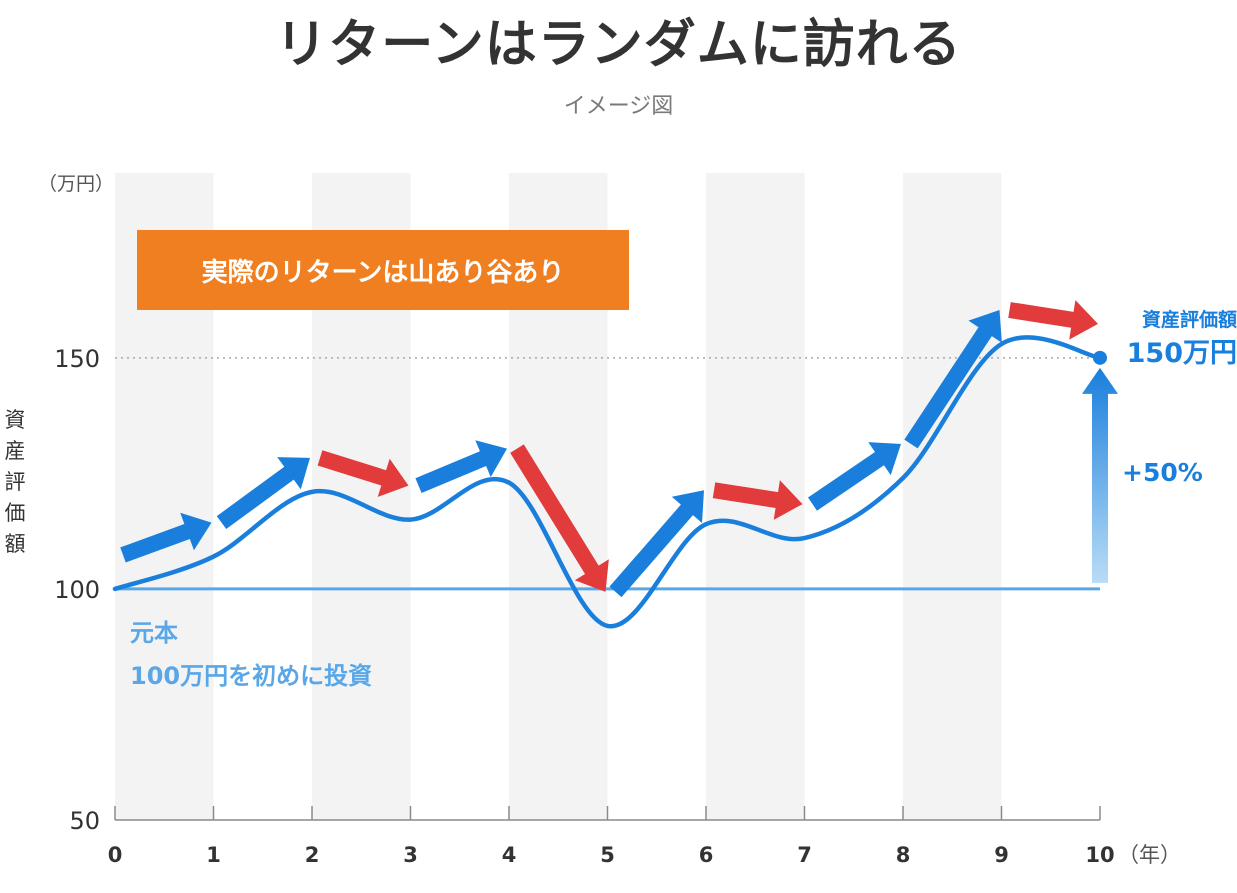 The width and height of the screenshot is (1237, 893). Describe the element at coordinates (15, 513) in the screenshot. I see `y-axis-title-char: 価` at that location.